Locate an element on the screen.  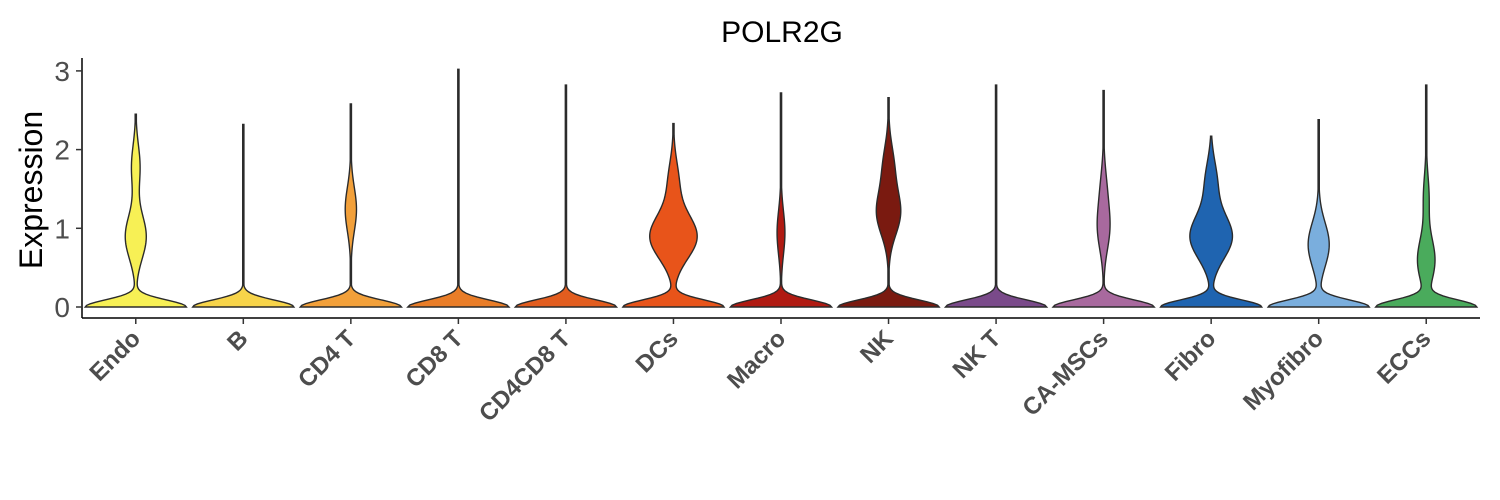
x-tick-label: NK T is located at coordinates (977, 354).